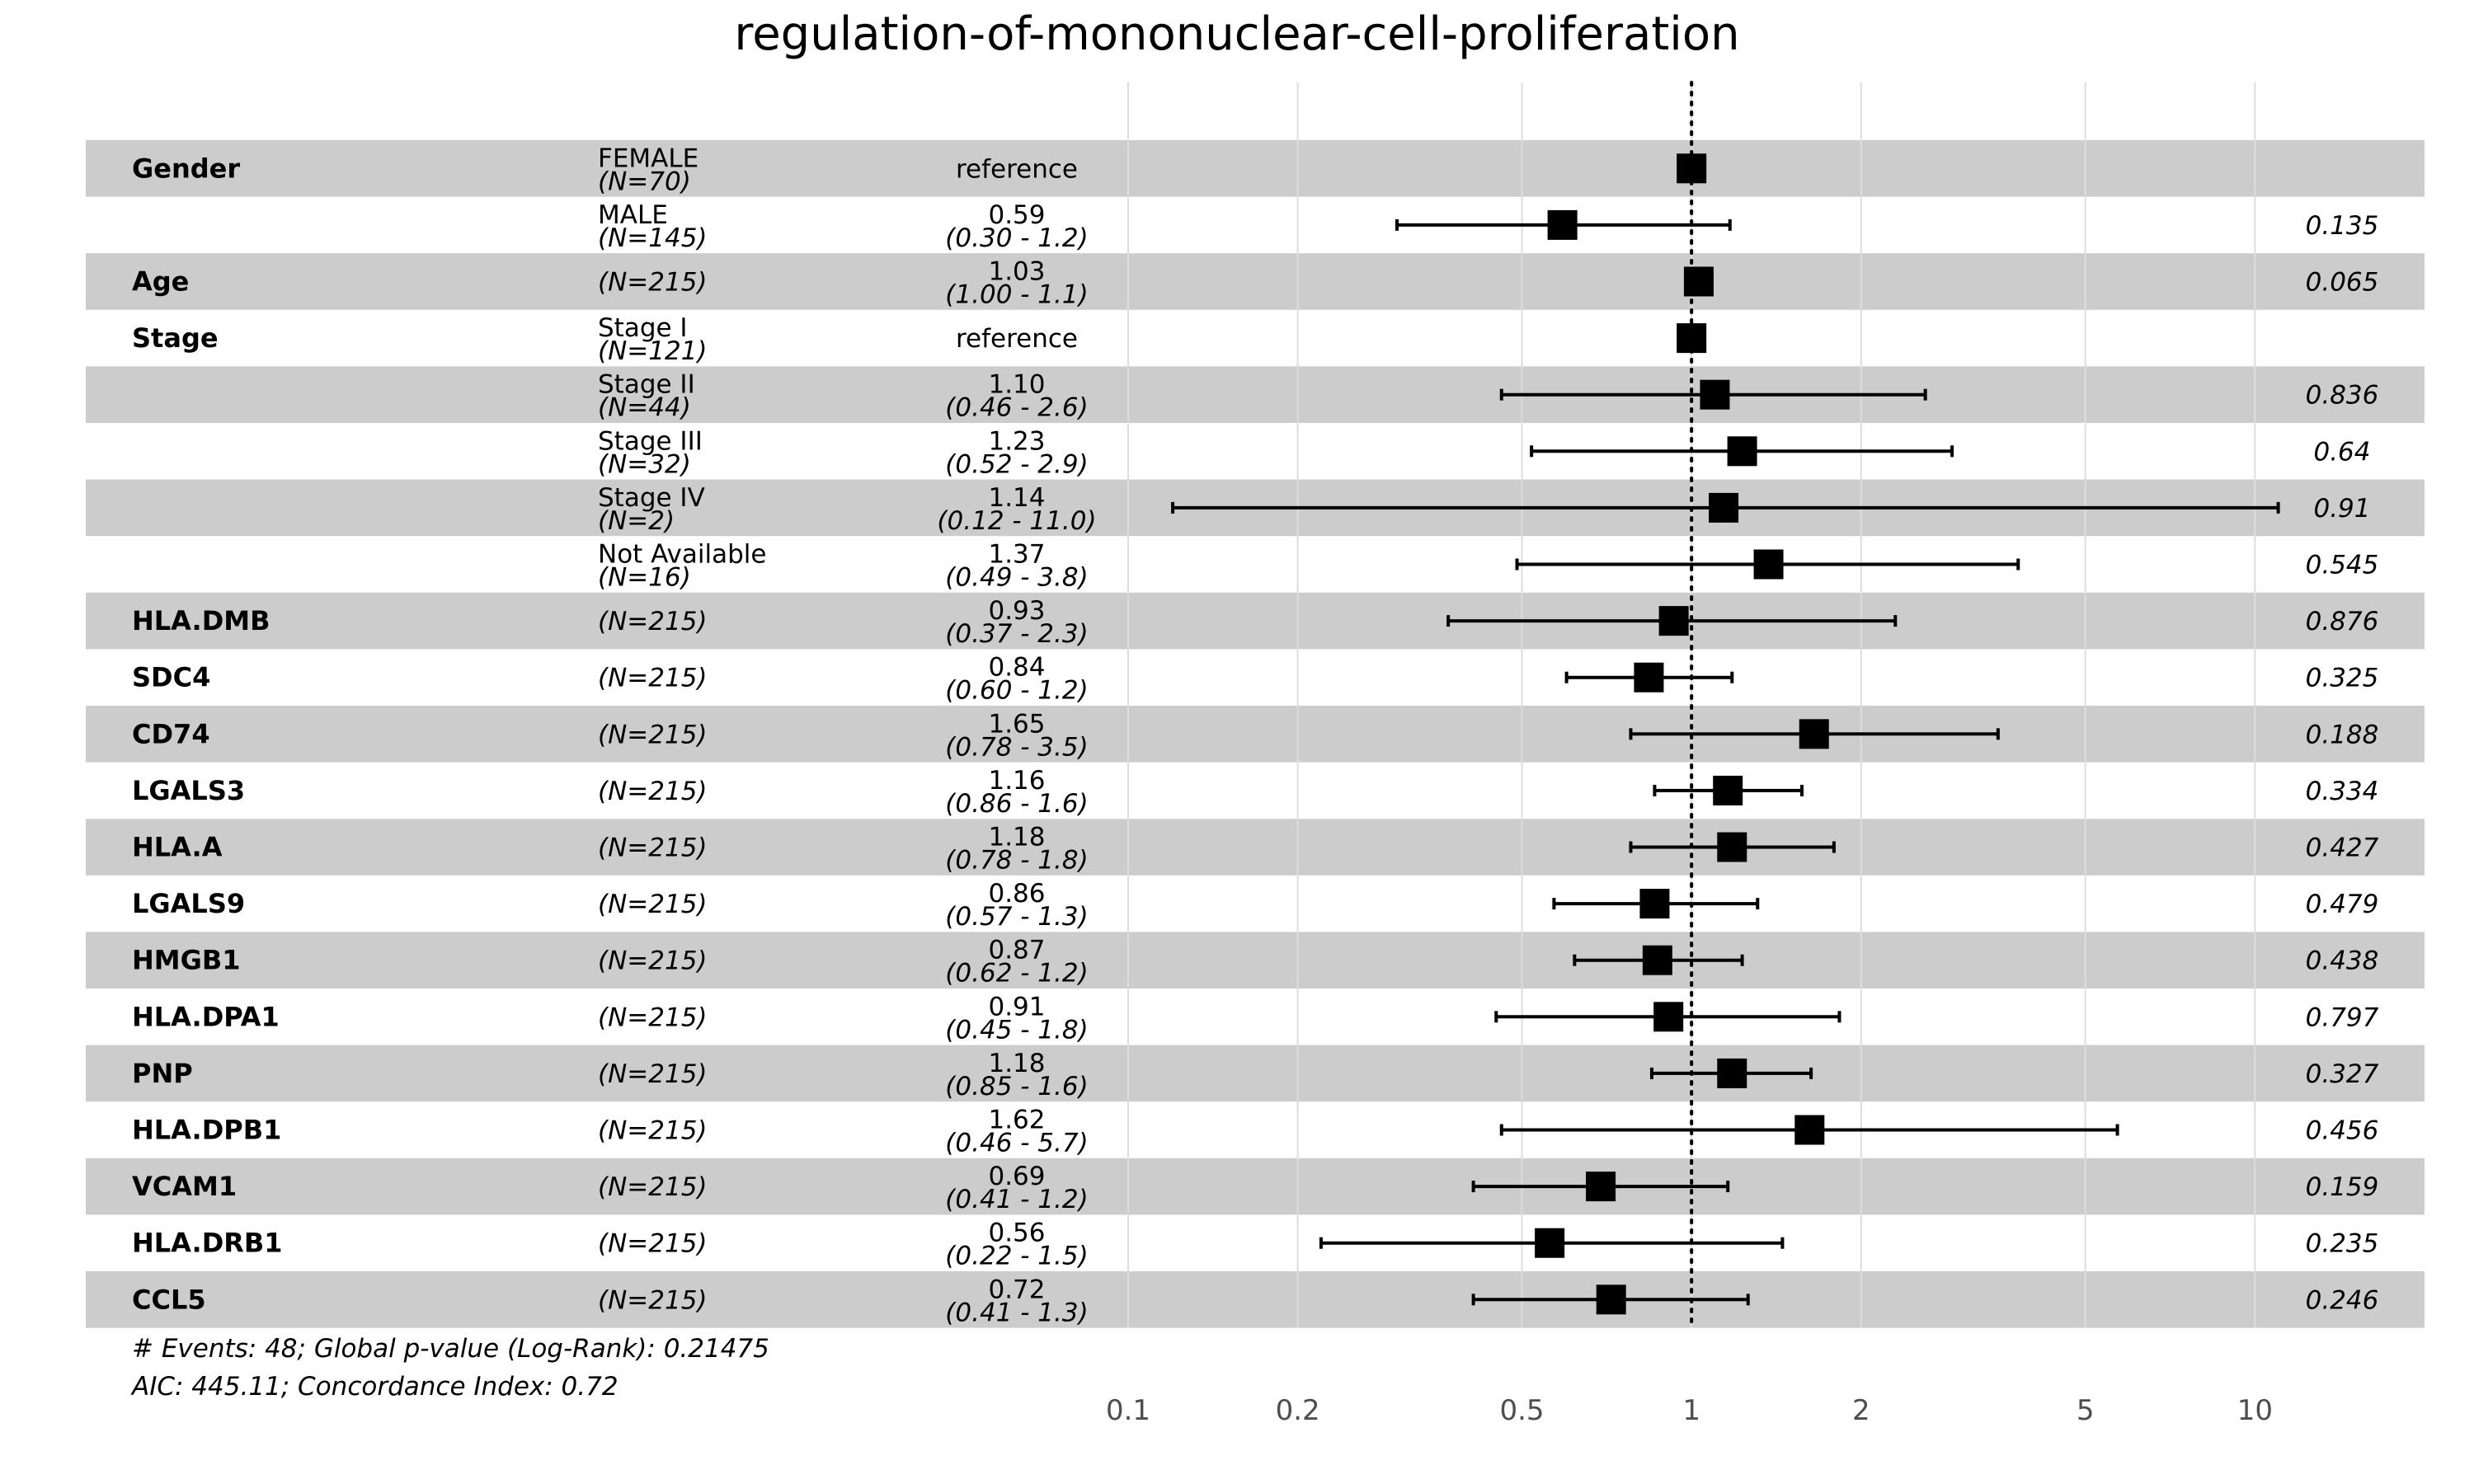  Describe the element at coordinates (1016, 950) in the screenshot. I see `estimate-label: 0.87` at that location.